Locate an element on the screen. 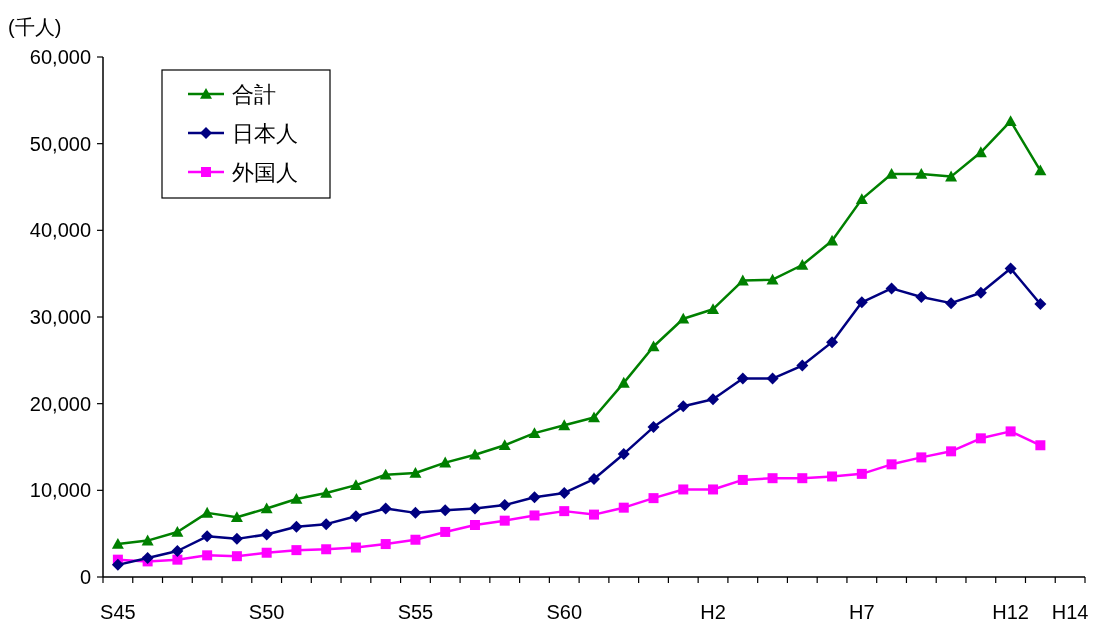 The width and height of the screenshot is (1102, 623). legend-label: 外国人 is located at coordinates (265, 172).